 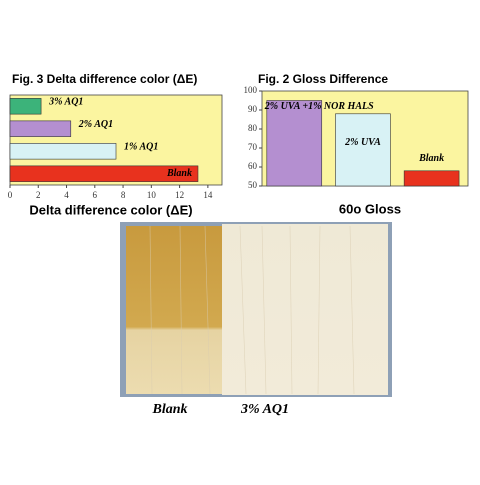 I want to click on bar-label: 3% AQ1, so click(x=65, y=102).